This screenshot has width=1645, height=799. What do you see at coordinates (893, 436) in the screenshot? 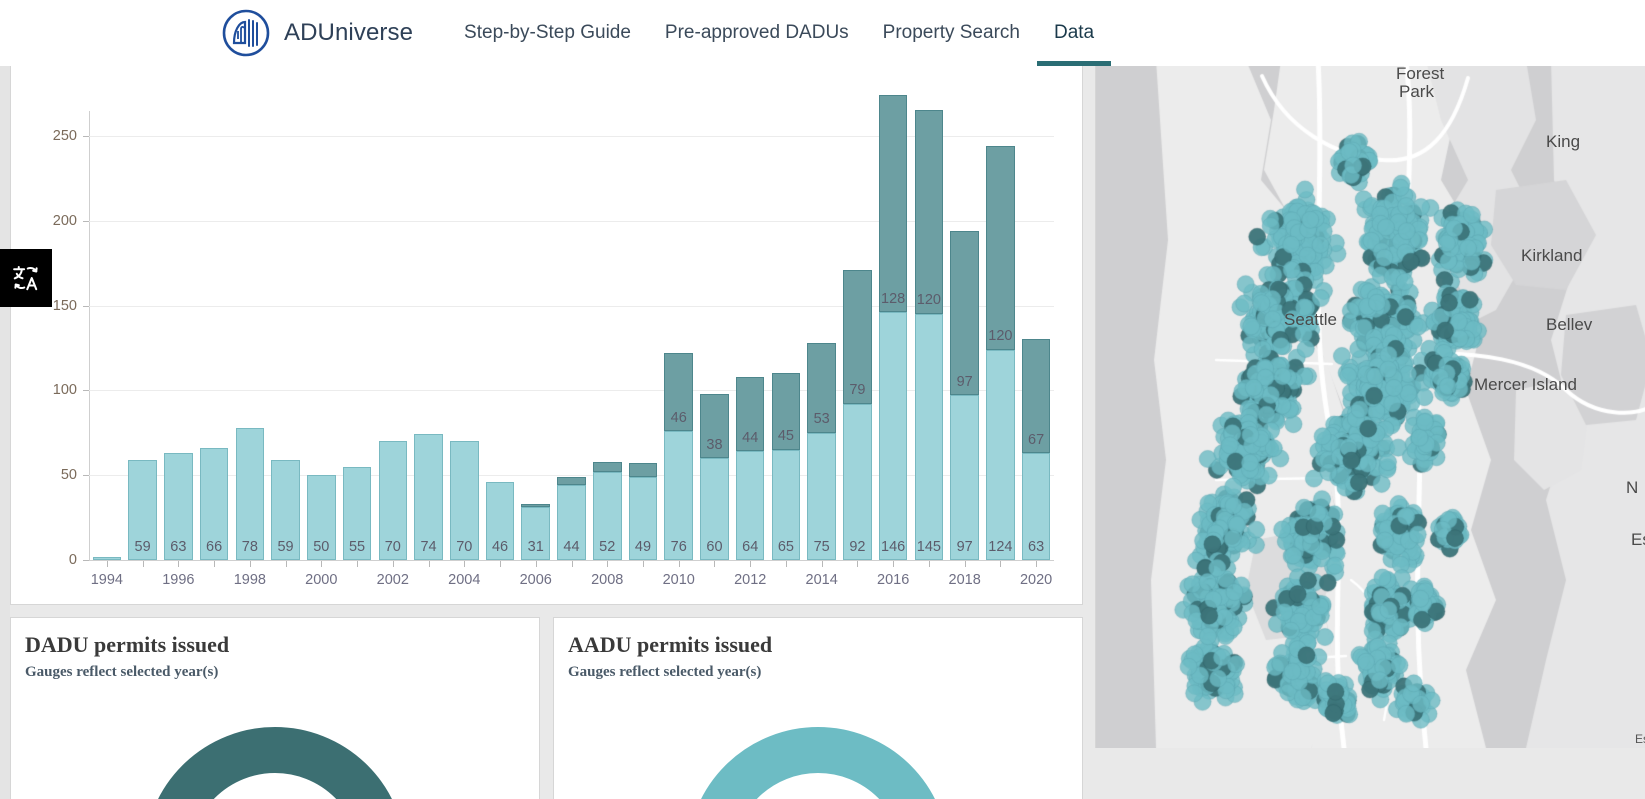
I see `bar-segment-aadu: 146` at bounding box center [893, 436].